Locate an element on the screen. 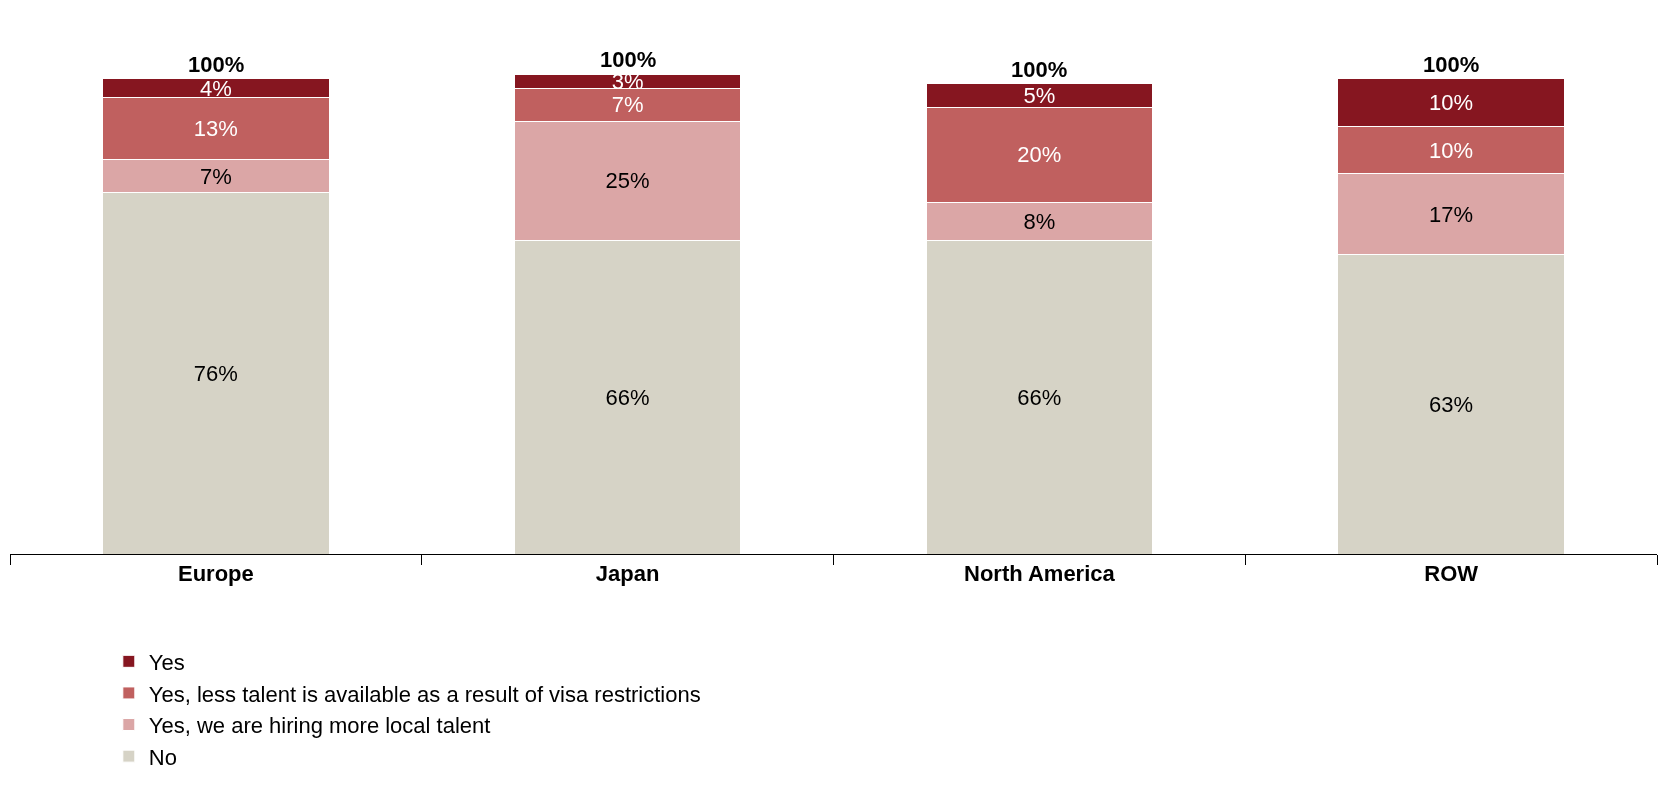 This screenshot has width=1667, height=788. x-tick-label: Europe is located at coordinates (215, 574).